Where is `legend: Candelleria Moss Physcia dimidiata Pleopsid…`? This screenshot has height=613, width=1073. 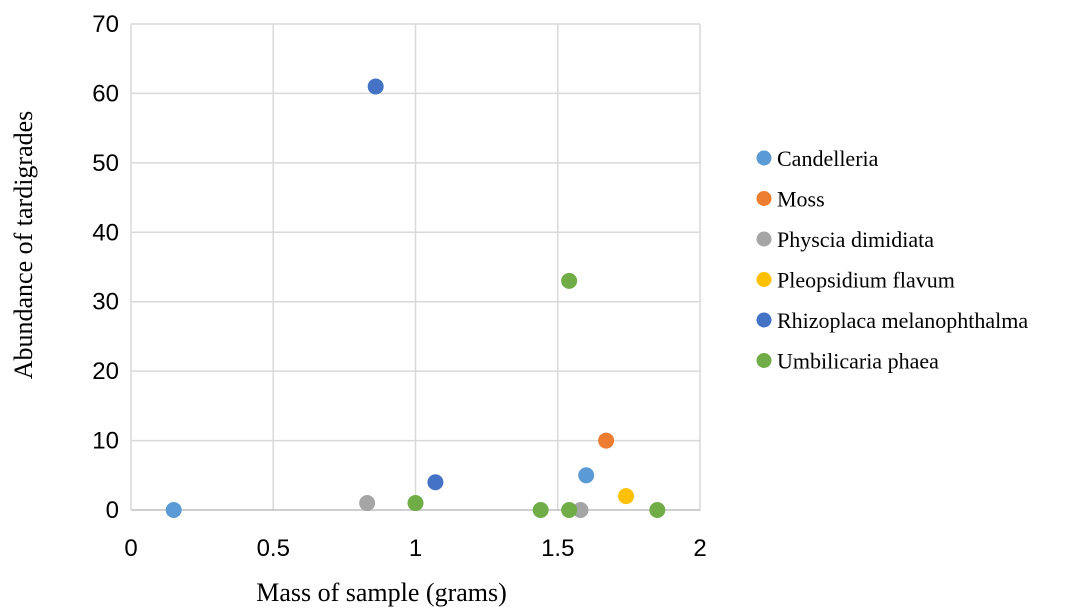
legend: Candelleria Moss Physcia dimidiata Pleopsid… is located at coordinates (892, 260).